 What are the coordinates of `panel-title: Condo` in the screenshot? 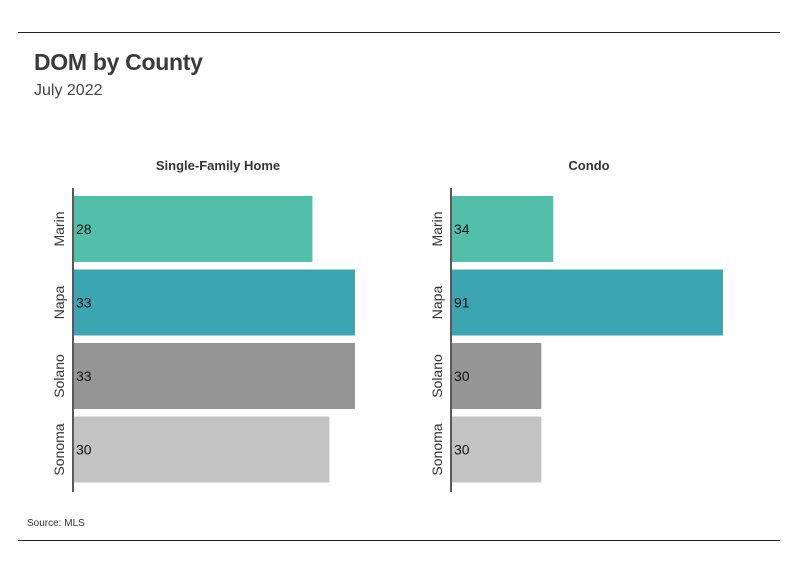 It's located at (588, 165).